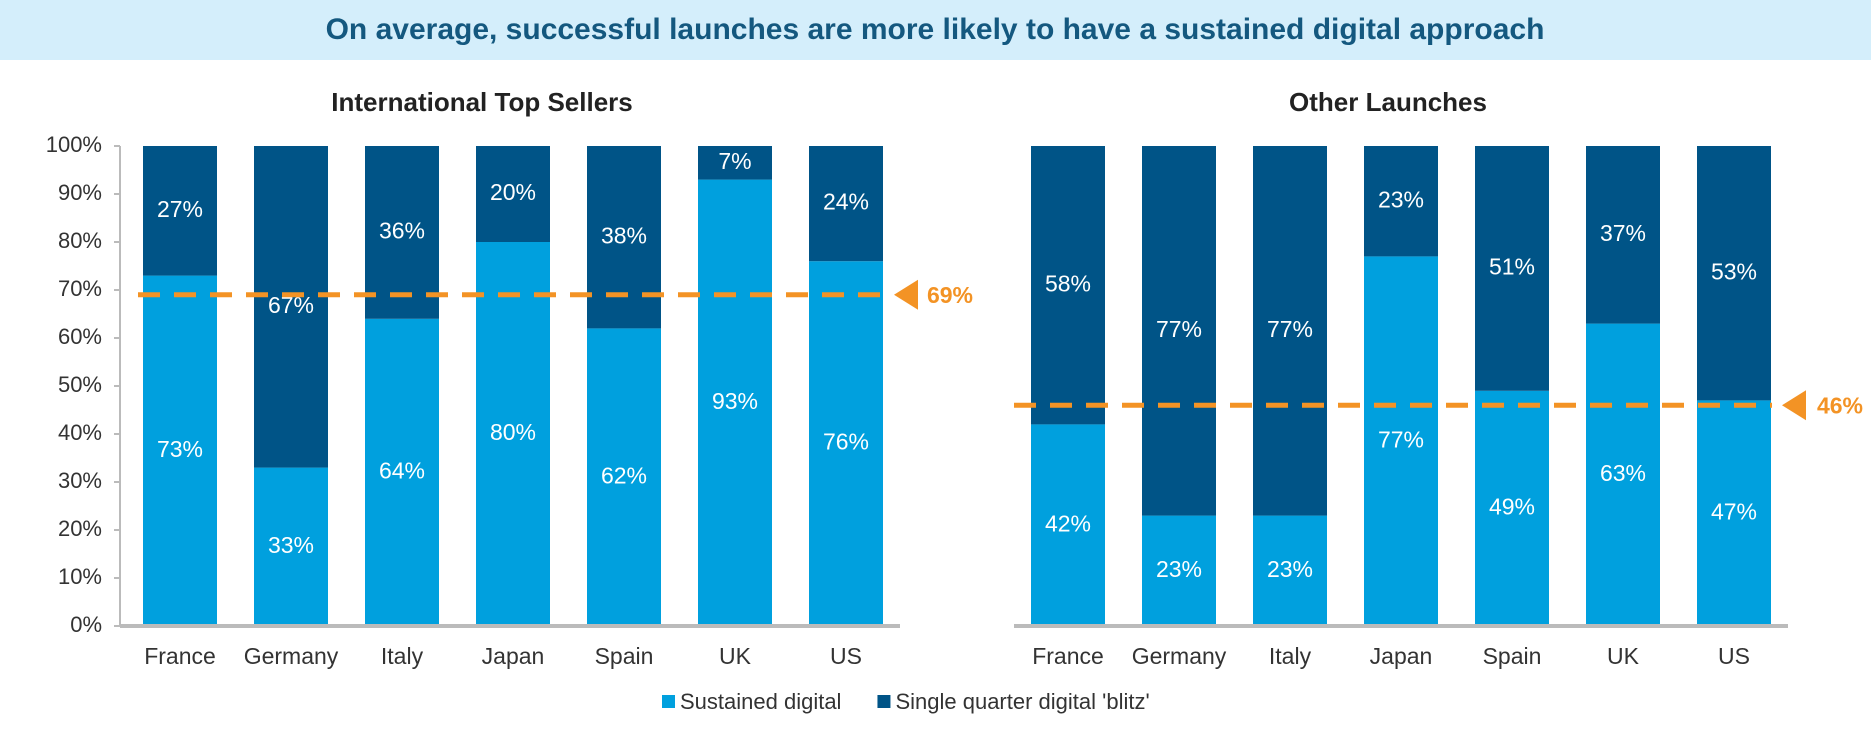 This screenshot has height=731, width=1871. I want to click on value-label: 63%, so click(1623, 473).